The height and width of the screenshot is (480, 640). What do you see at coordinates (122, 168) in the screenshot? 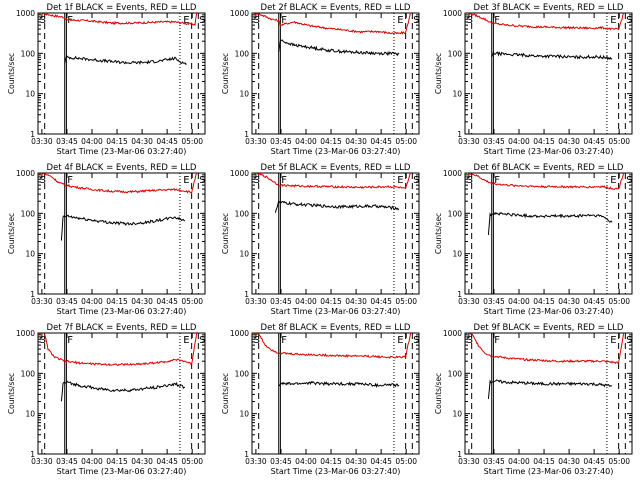
I see `plot-title: Det 4f BLACK = Events, RED = LLD` at bounding box center [122, 168].